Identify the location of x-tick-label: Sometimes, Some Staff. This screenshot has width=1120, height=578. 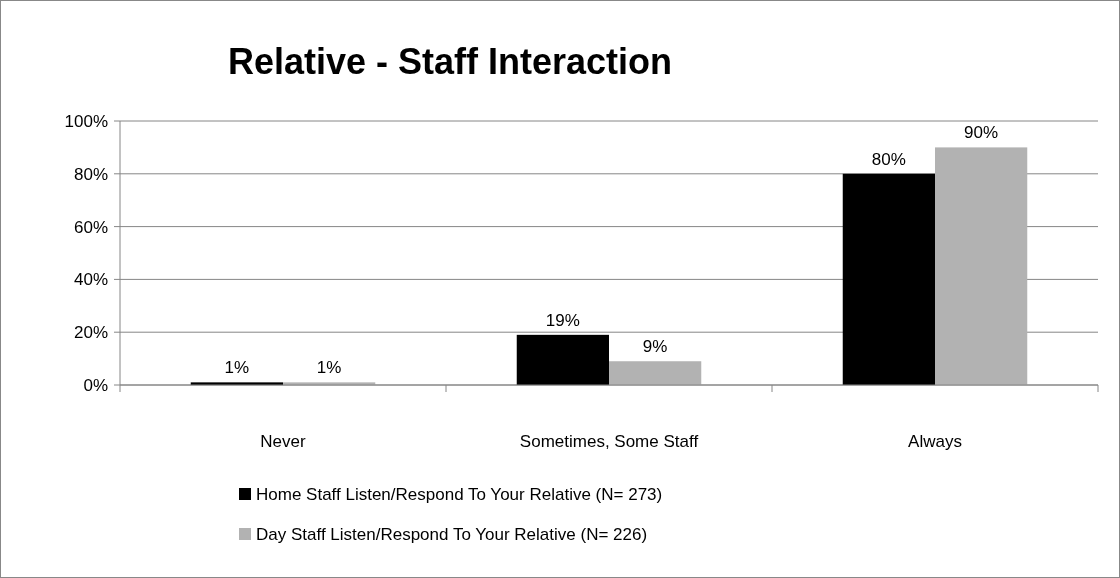
(609, 441).